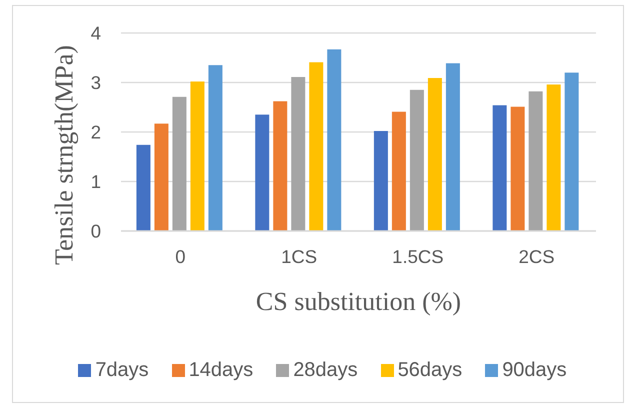  What do you see at coordinates (430, 370) in the screenshot?
I see `legend-label: 56days` at bounding box center [430, 370].